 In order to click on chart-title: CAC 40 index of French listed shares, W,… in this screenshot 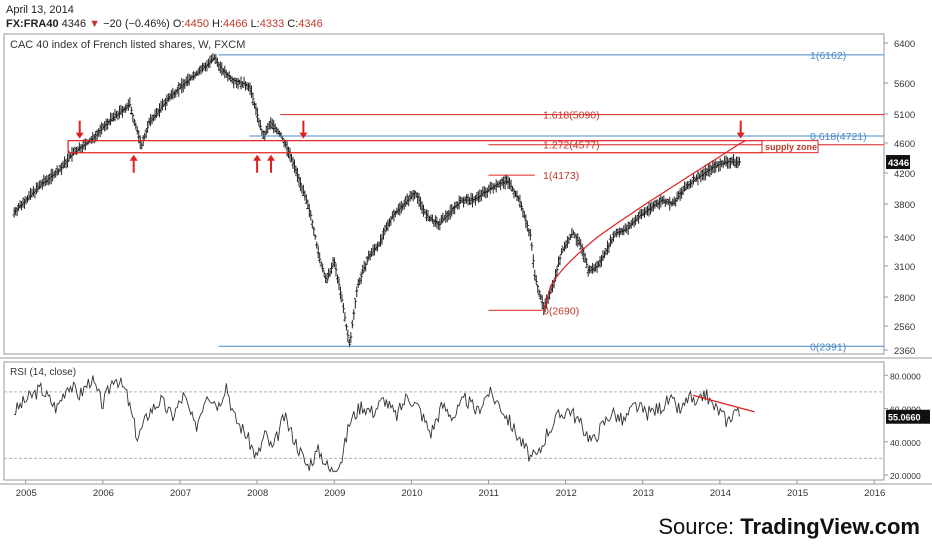, I will do `click(127, 45)`.